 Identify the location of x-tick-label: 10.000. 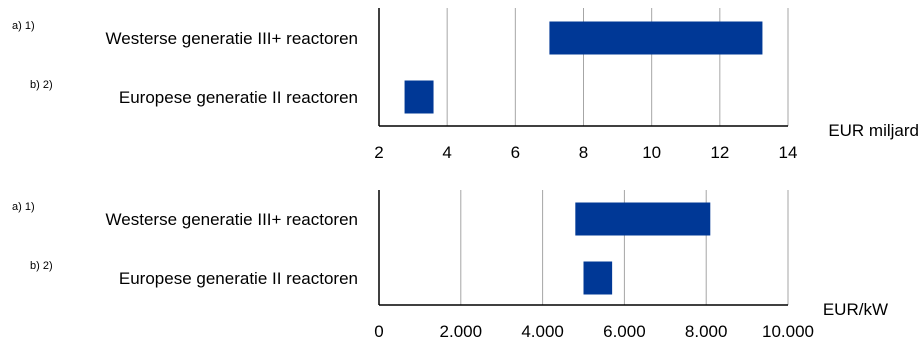
(788, 331).